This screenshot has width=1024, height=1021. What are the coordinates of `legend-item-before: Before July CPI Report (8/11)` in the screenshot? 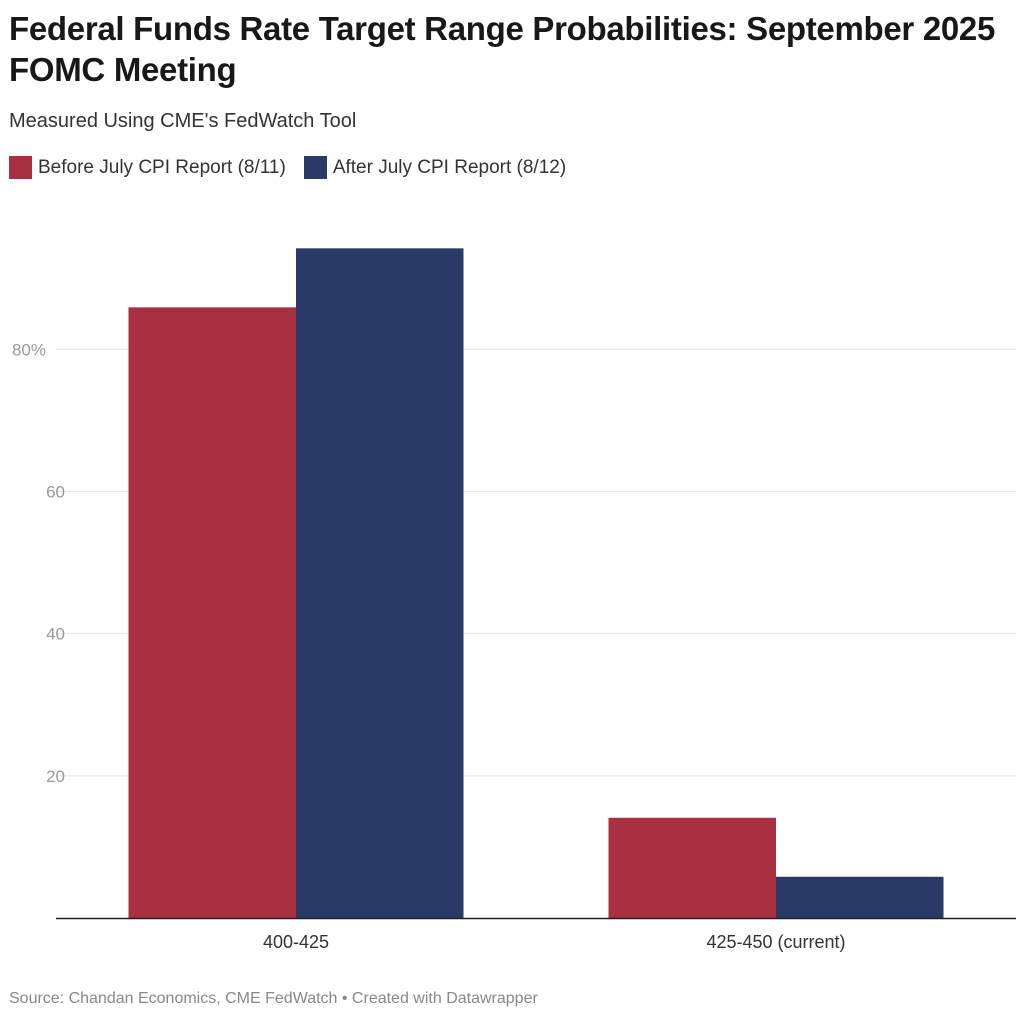 It's located at (147, 167).